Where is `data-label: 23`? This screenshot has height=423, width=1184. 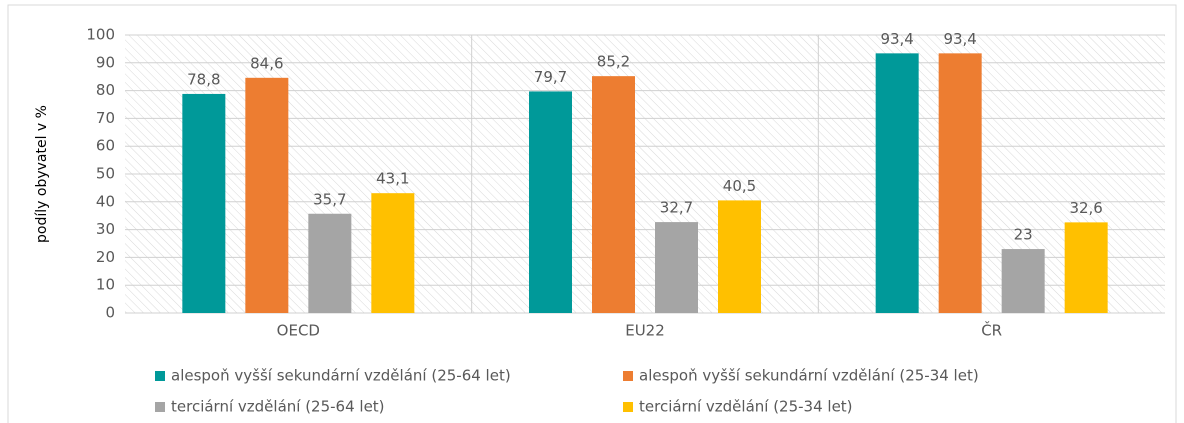 data-label: 23 is located at coordinates (1023, 235).